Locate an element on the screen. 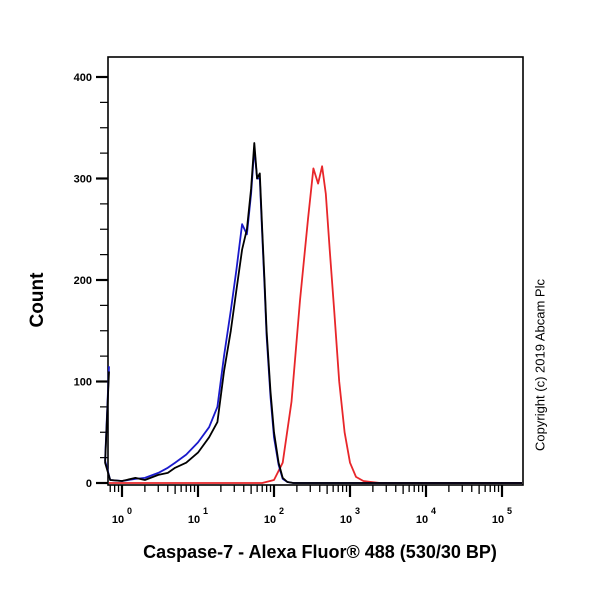 This screenshot has width=600, height=600. y-tick-label: 400 is located at coordinates (83, 78).